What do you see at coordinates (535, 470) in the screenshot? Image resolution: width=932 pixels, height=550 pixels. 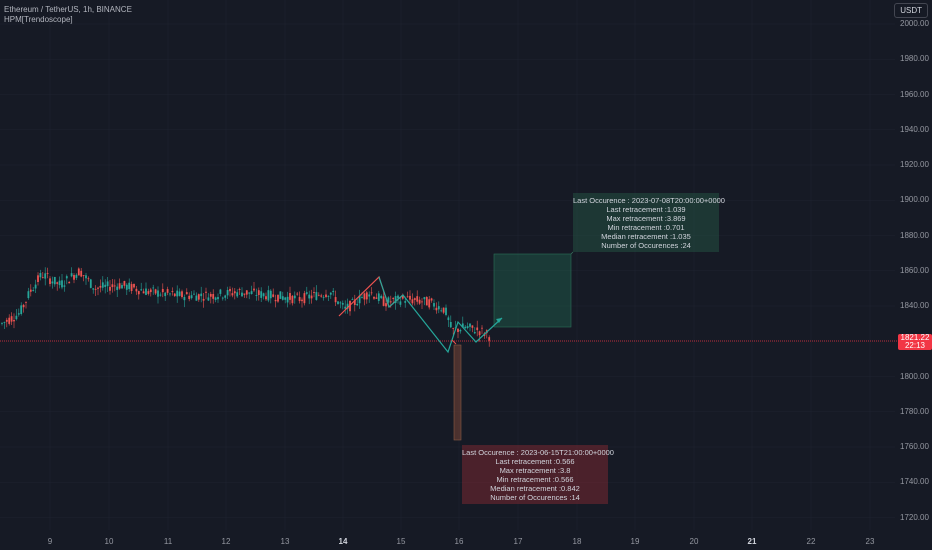 I see `stat-max-retracement: Max retracement :3.8` at bounding box center [535, 470].